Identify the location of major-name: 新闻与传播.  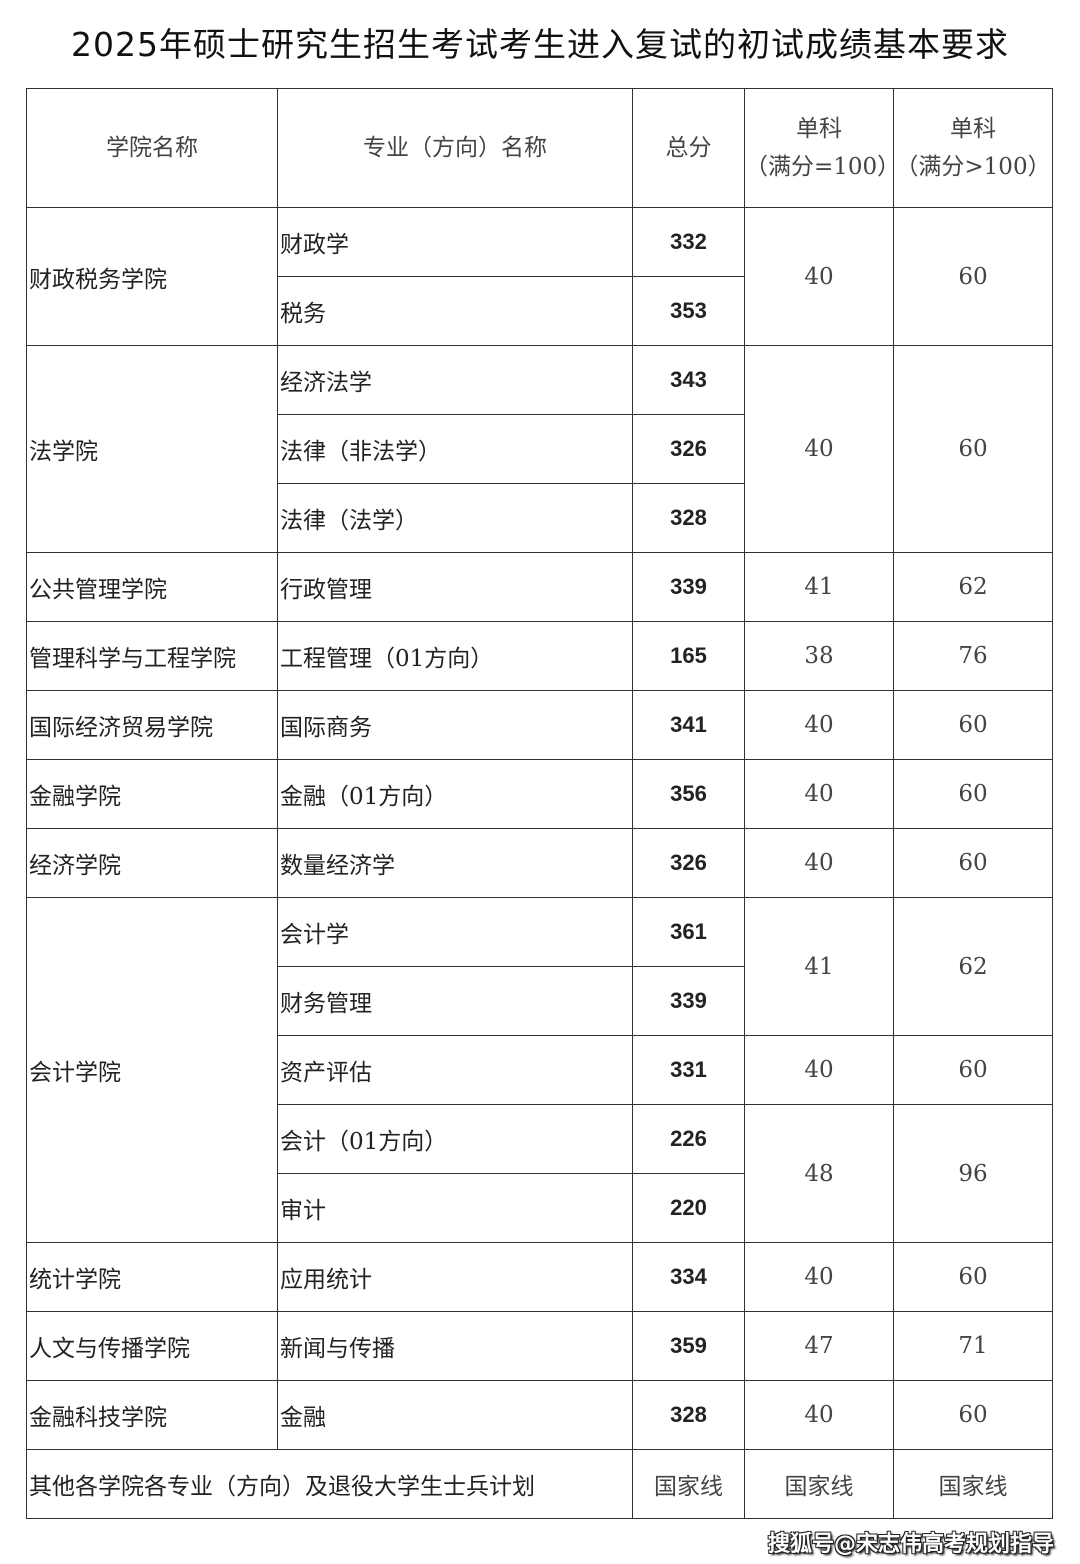
(455, 1346).